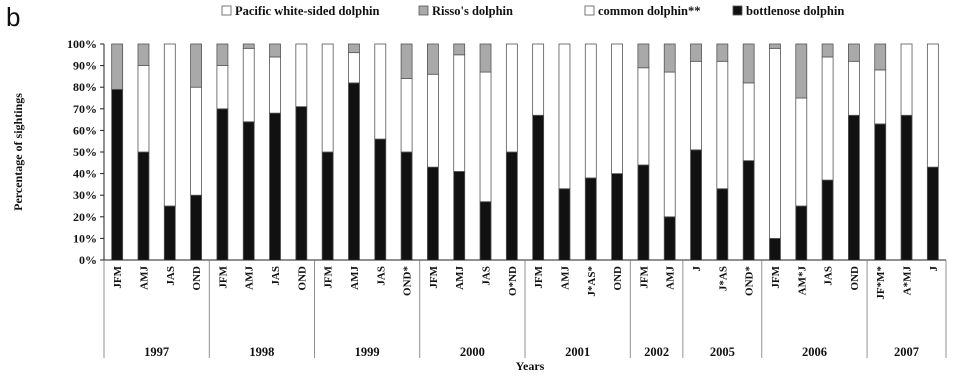 This screenshot has width=958, height=376. I want to click on year-label: 2001, so click(577, 352).